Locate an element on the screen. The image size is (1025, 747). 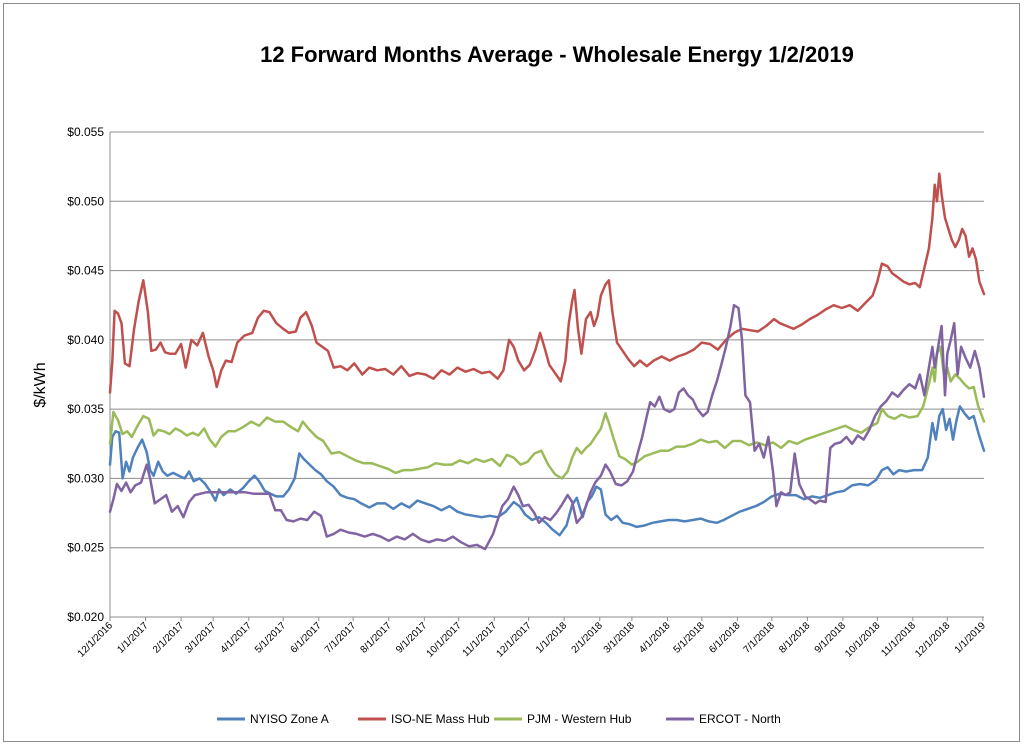
y-tick-label: $0.035 is located at coordinates (85, 409).